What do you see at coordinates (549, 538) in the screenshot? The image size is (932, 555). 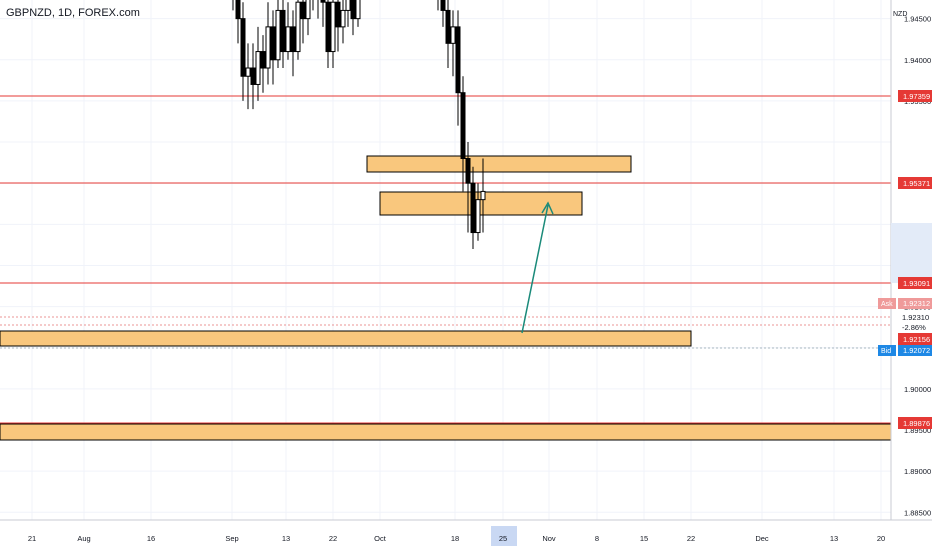 I see `time-tick-label: Nov` at bounding box center [549, 538].